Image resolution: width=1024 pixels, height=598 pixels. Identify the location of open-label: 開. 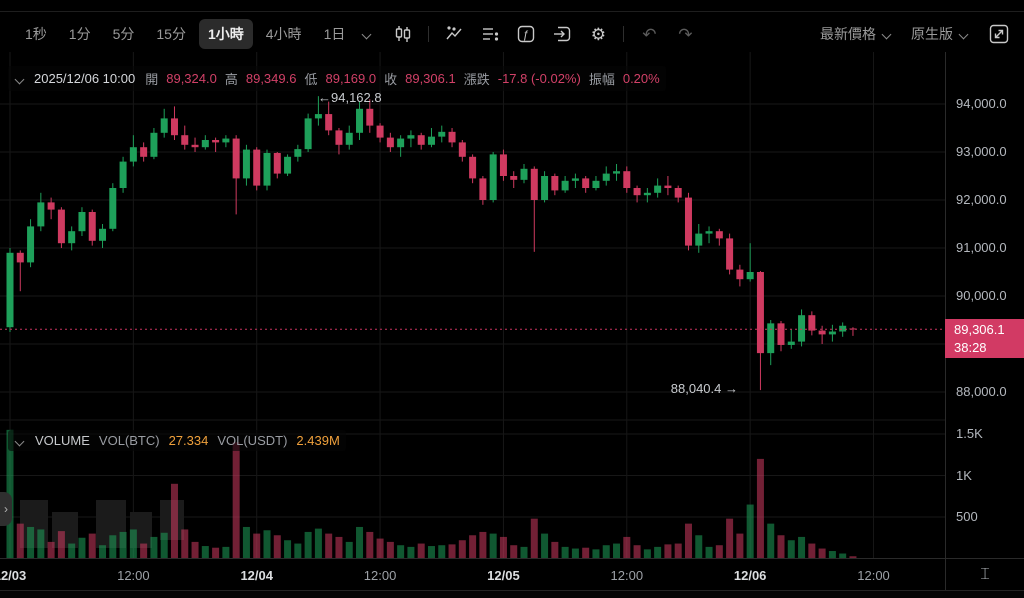
(152, 79).